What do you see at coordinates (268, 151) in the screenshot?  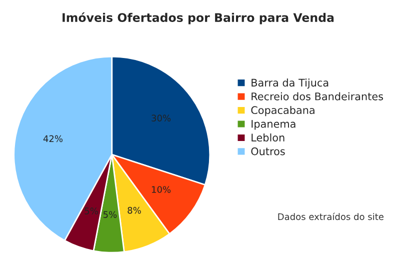 I see `legend-label: Outros` at bounding box center [268, 151].